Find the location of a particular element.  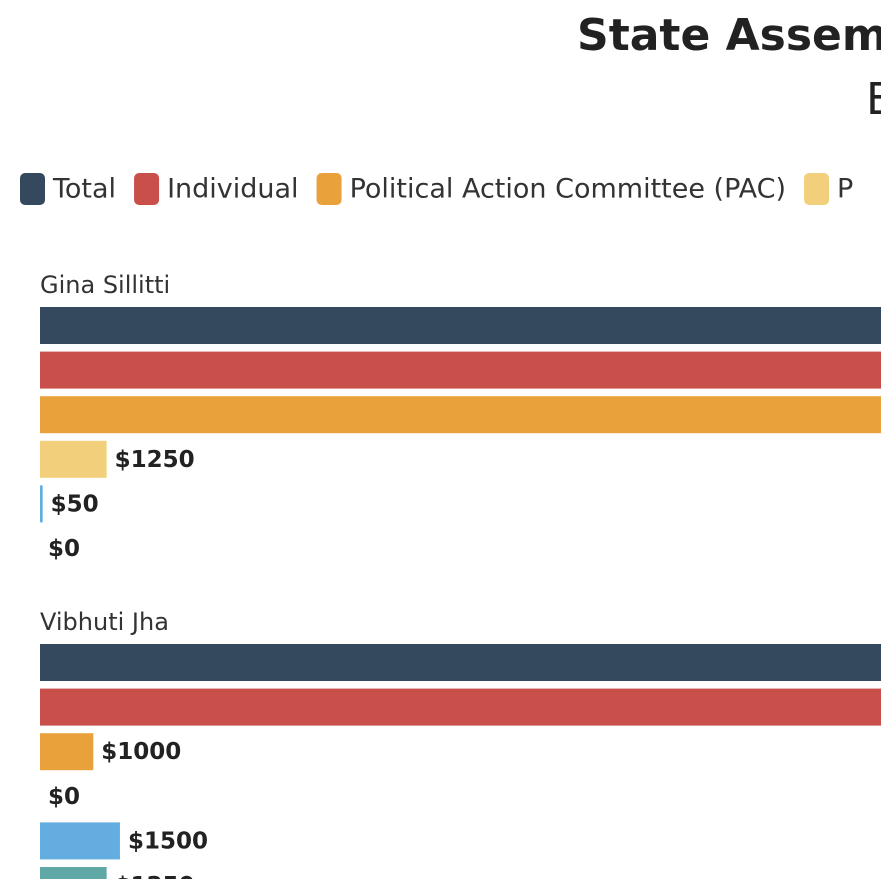

legend-label: P is located at coordinates (845, 189).